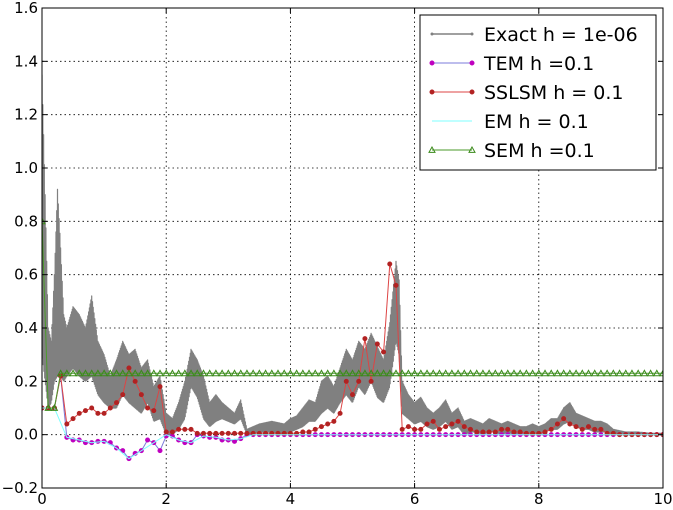  Describe the element at coordinates (26, 275) in the screenshot. I see `y-tick-label: 0.6` at that location.